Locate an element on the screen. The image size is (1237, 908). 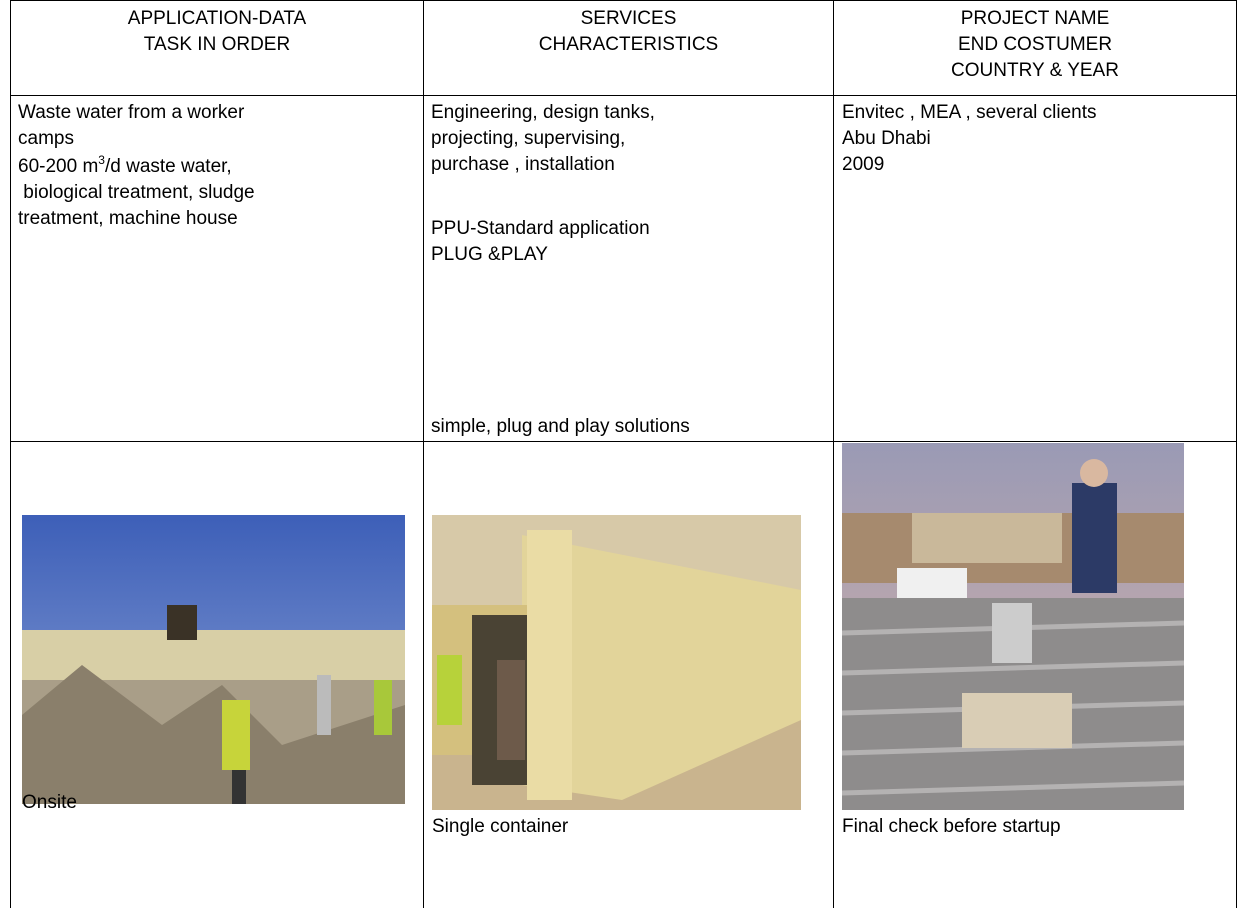
cell-text: 60-200 m3/d waste water, is located at coordinates (125, 167).